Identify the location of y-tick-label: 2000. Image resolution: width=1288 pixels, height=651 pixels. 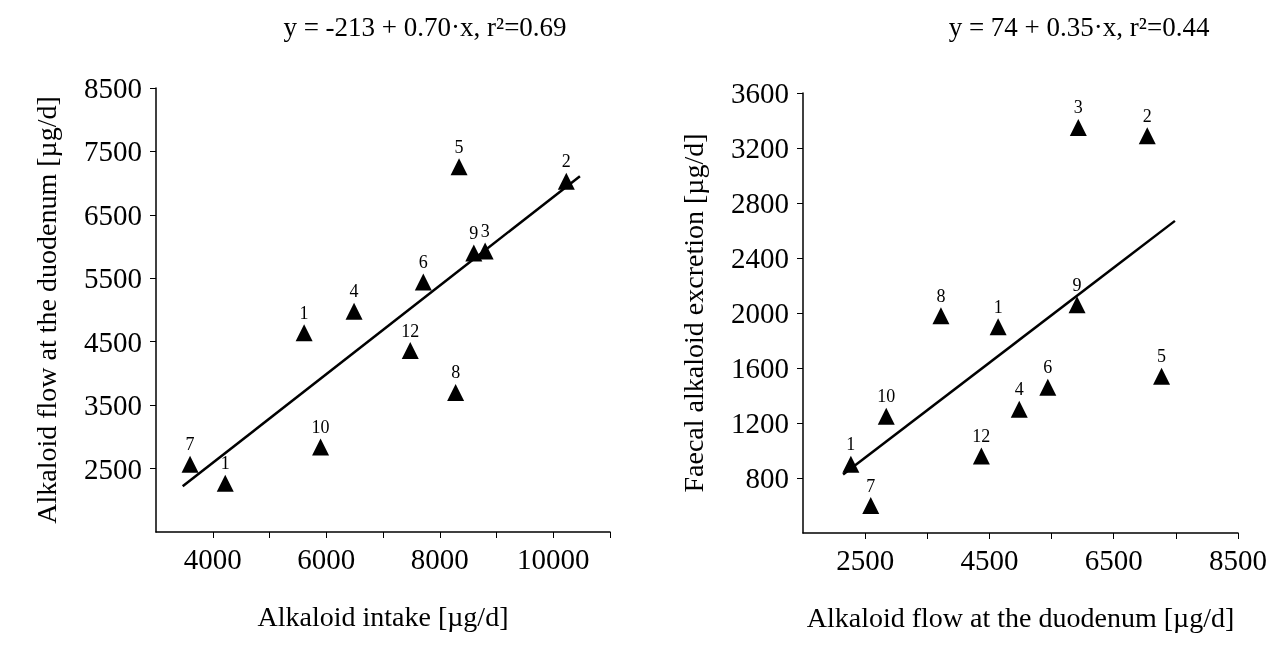
(760, 313).